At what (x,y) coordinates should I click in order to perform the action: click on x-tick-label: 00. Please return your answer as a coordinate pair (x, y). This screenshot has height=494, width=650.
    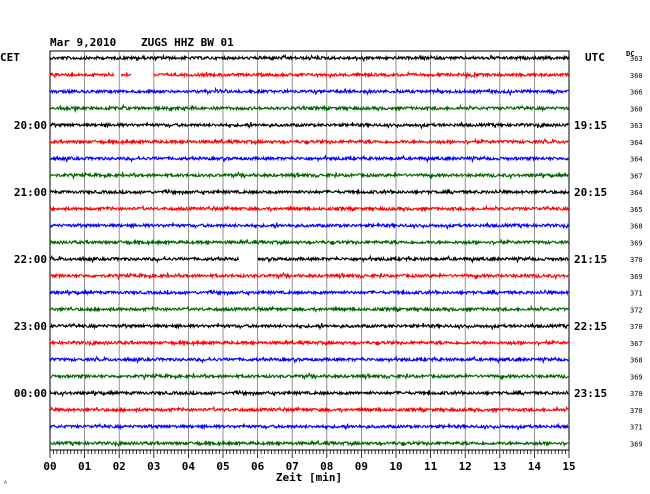
    Looking at the image, I should click on (49, 466).